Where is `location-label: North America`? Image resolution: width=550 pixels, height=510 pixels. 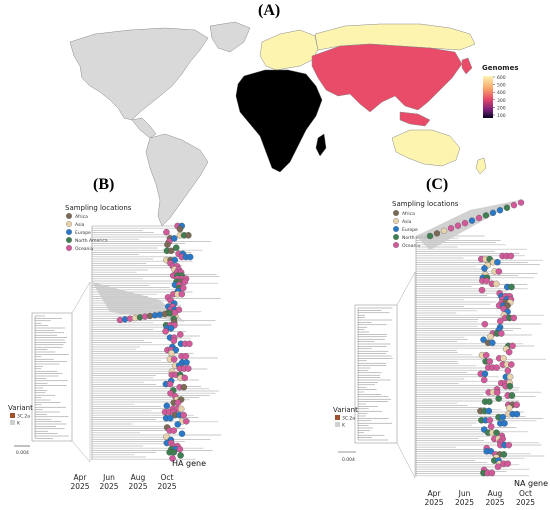 location-label: North America is located at coordinates (91, 241).